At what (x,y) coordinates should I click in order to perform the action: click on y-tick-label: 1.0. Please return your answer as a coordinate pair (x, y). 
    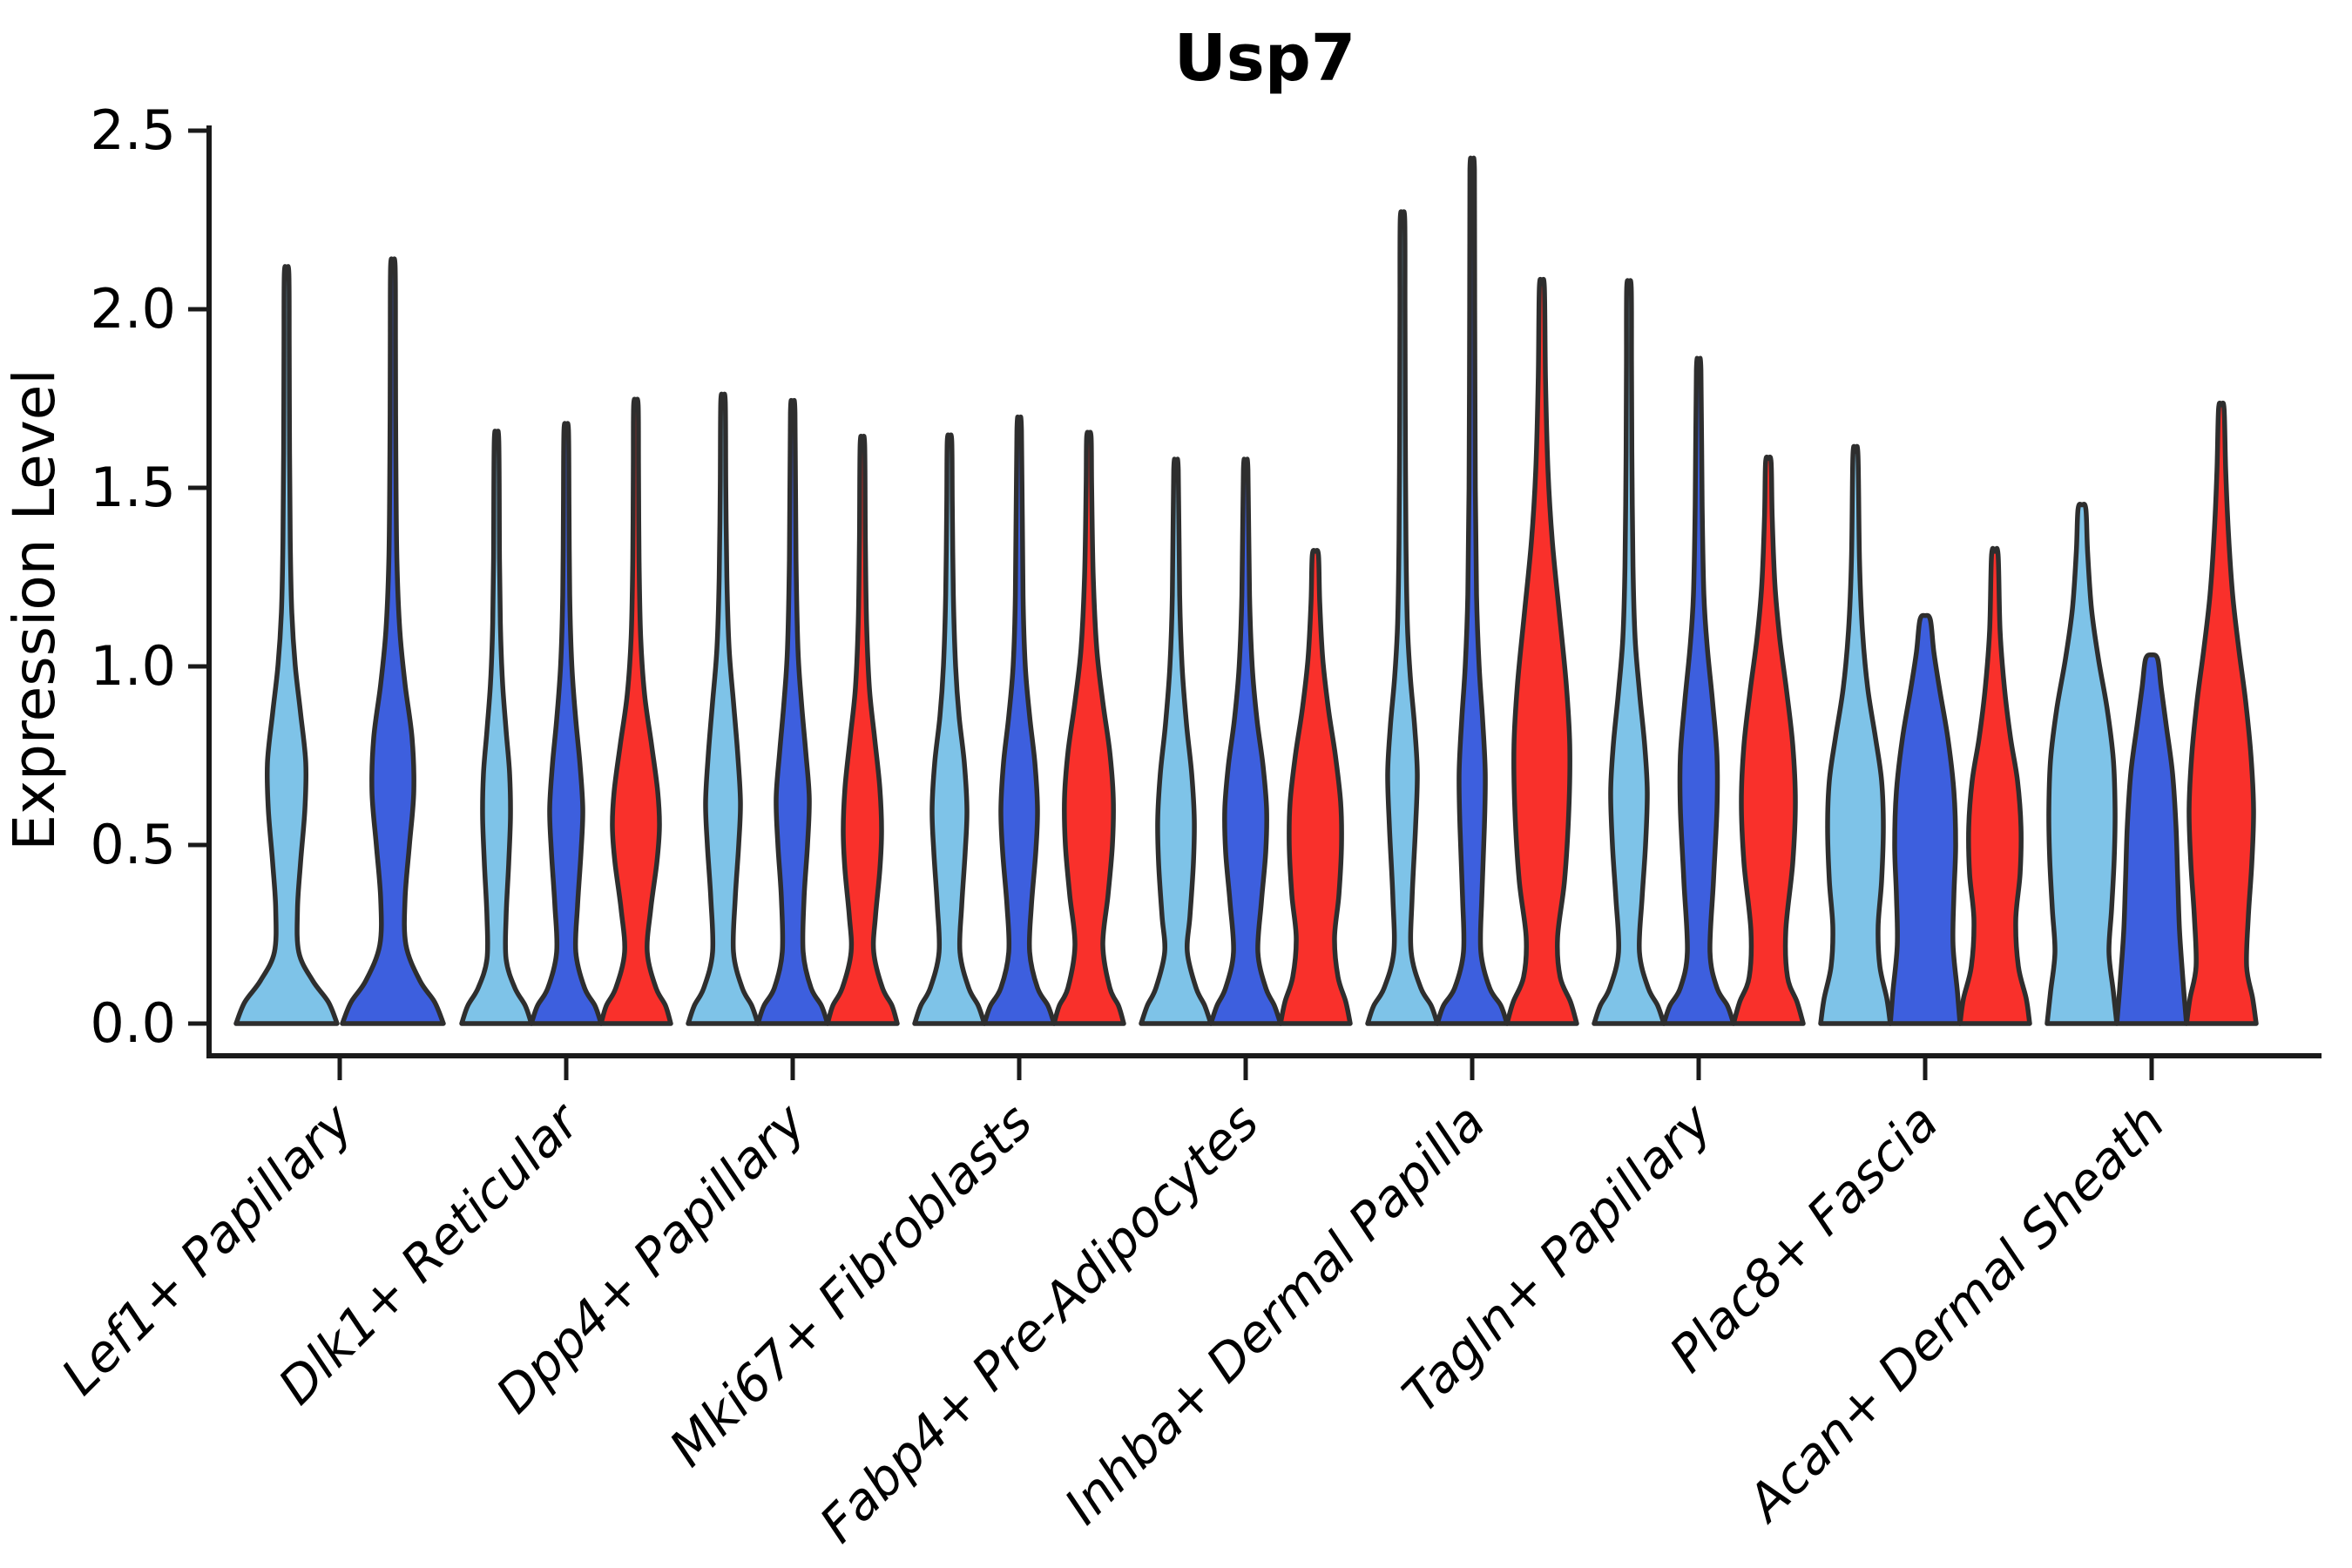
    Looking at the image, I should click on (133, 666).